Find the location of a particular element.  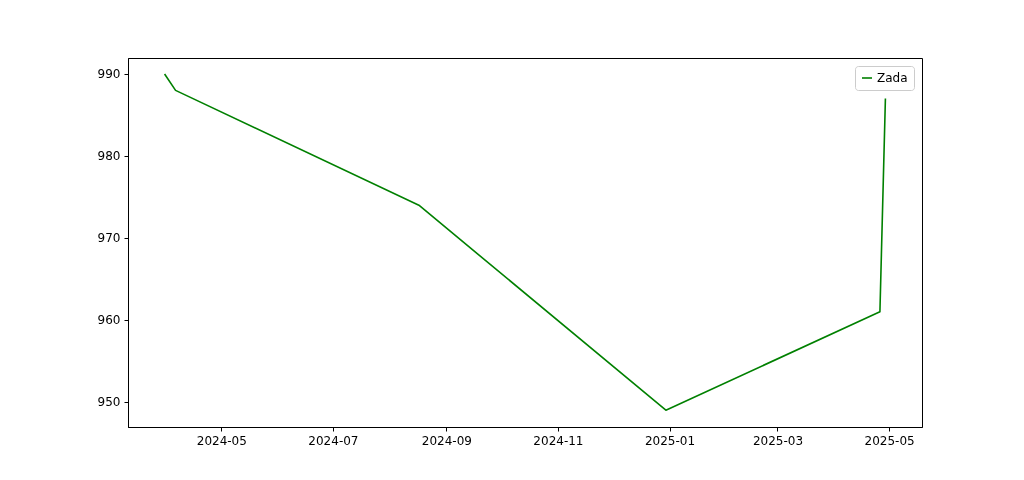

legend-label: Zada is located at coordinates (892, 78).